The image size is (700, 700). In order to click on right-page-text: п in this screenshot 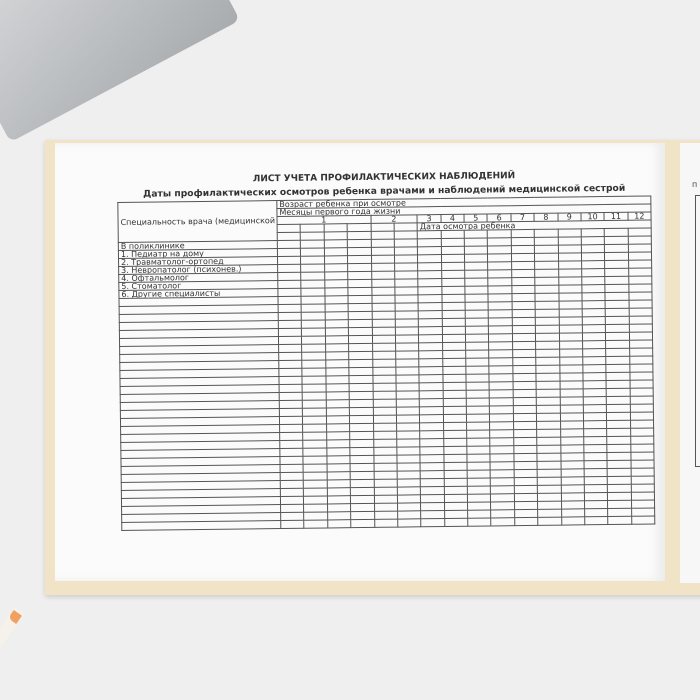, I will do `click(695, 184)`.